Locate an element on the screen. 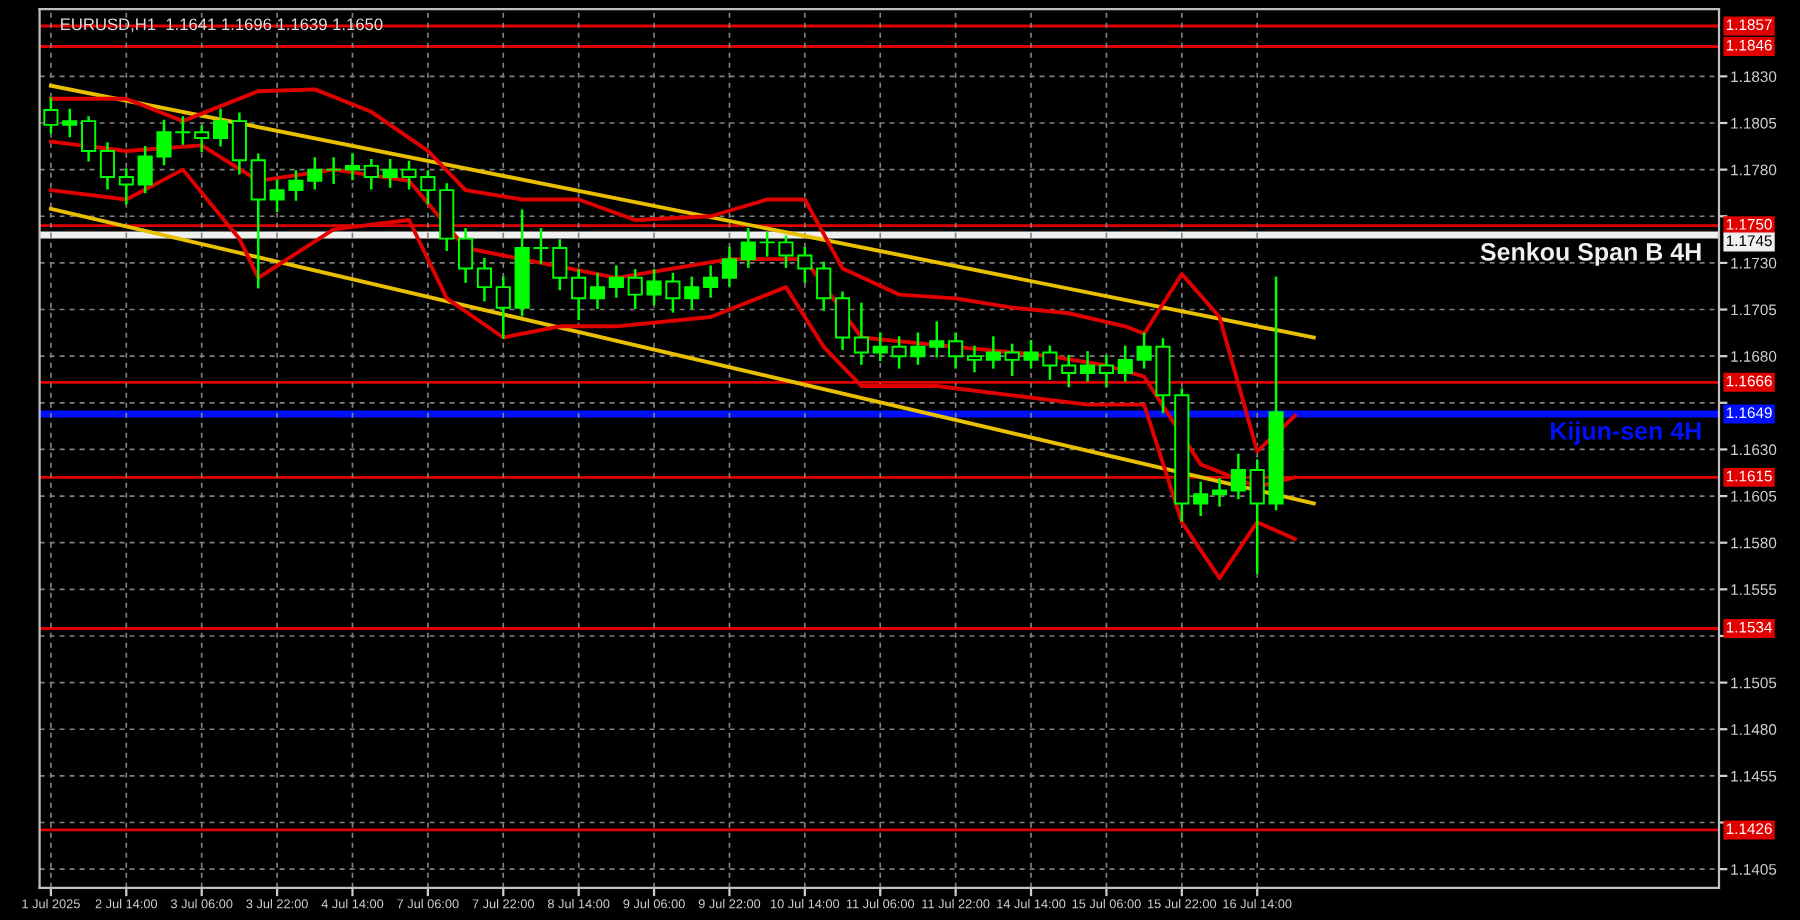 The width and height of the screenshot is (1800, 920). annotation: Senkou Span B 4H is located at coordinates (1590, 254).